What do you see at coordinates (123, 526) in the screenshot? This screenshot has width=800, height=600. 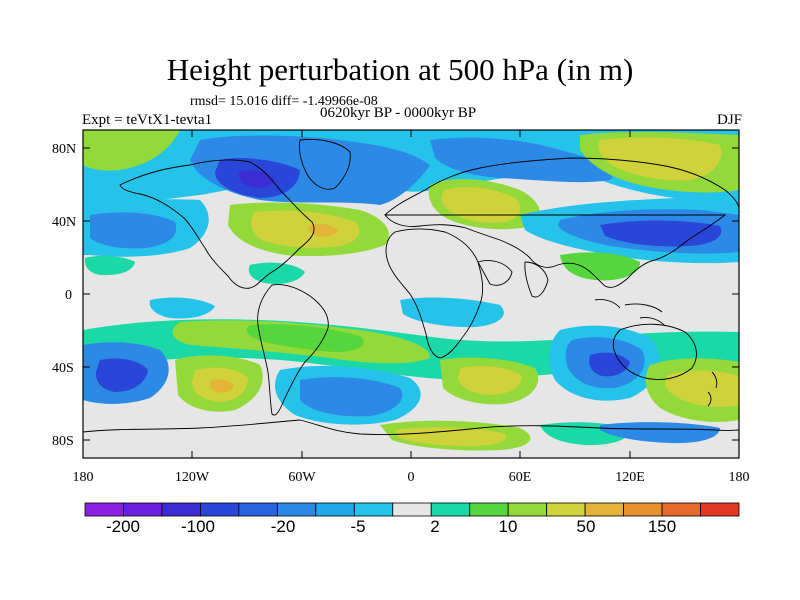 I see `colorbar-label: -200` at bounding box center [123, 526].